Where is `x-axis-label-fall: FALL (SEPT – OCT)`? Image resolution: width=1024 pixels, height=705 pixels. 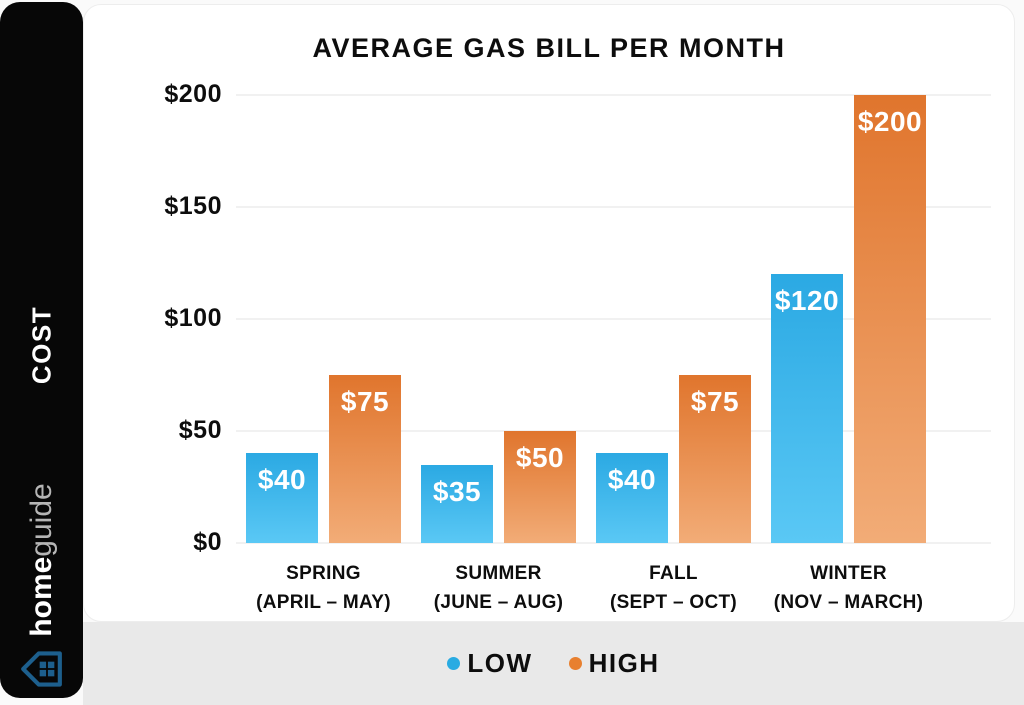 x-axis-label-fall: FALL (SEPT – OCT) is located at coordinates (674, 588).